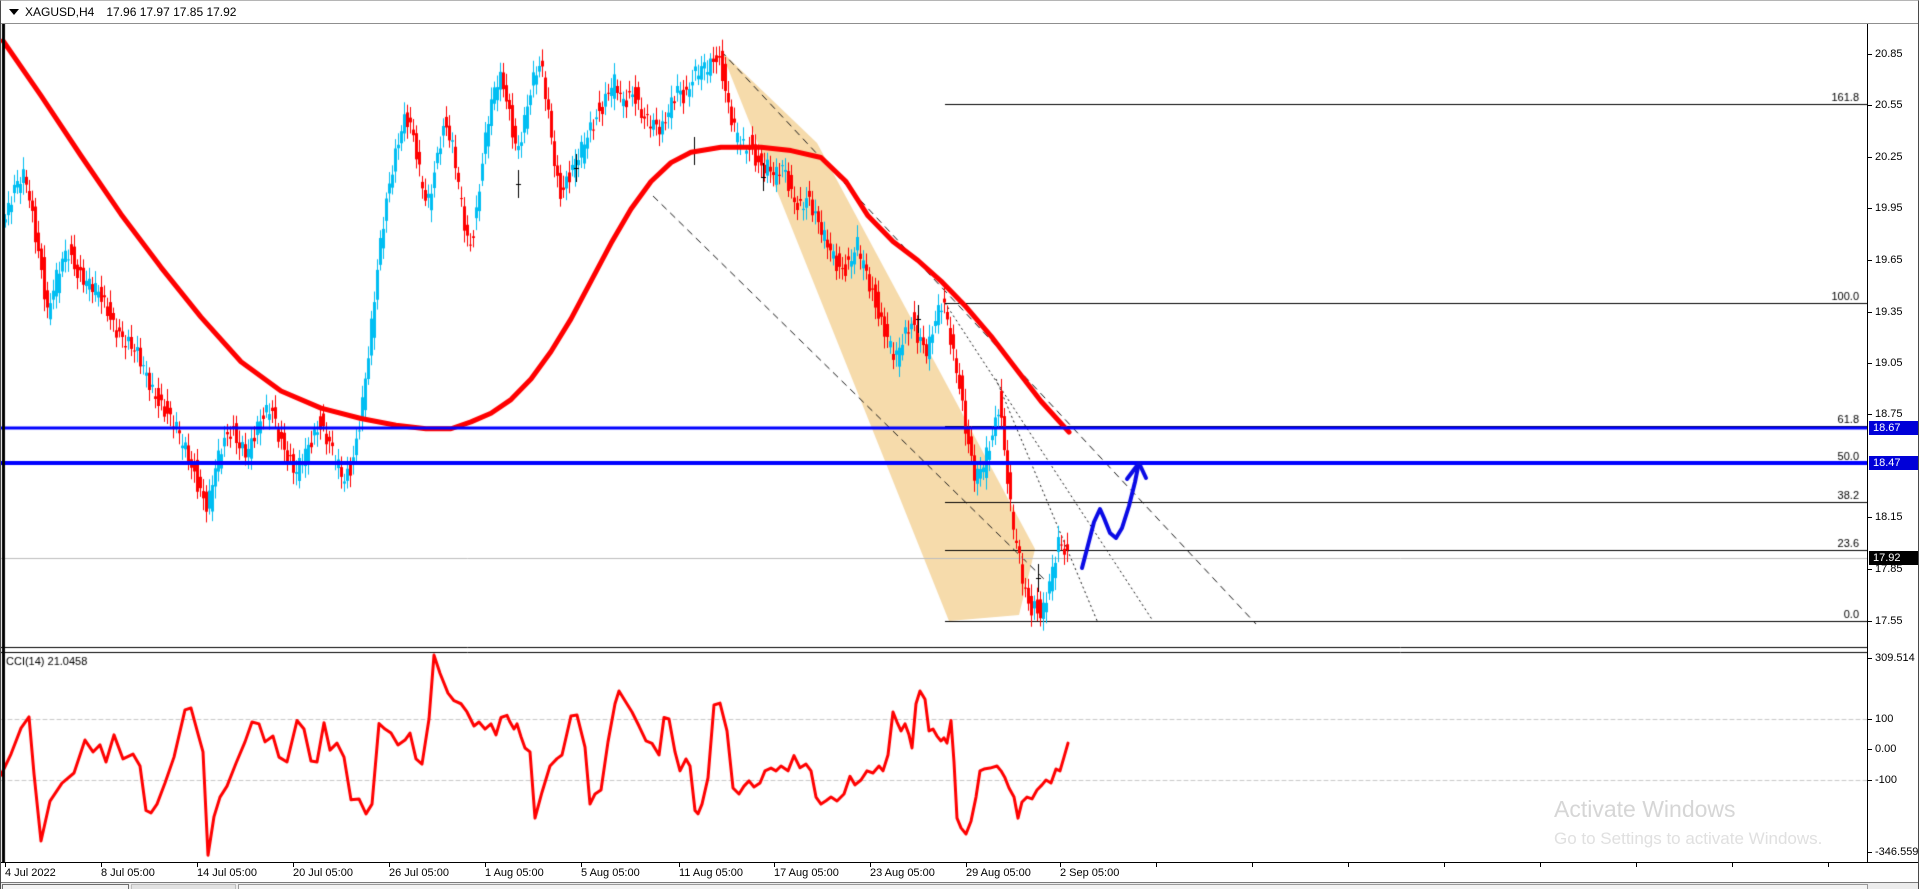 This screenshot has height=889, width=1919. What do you see at coordinates (1884, 719) in the screenshot?
I see `price-axis-label: 100` at bounding box center [1884, 719].